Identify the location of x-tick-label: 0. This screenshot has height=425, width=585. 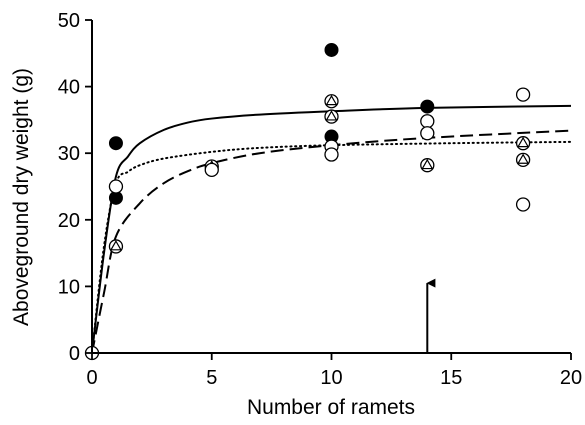
(91, 378).